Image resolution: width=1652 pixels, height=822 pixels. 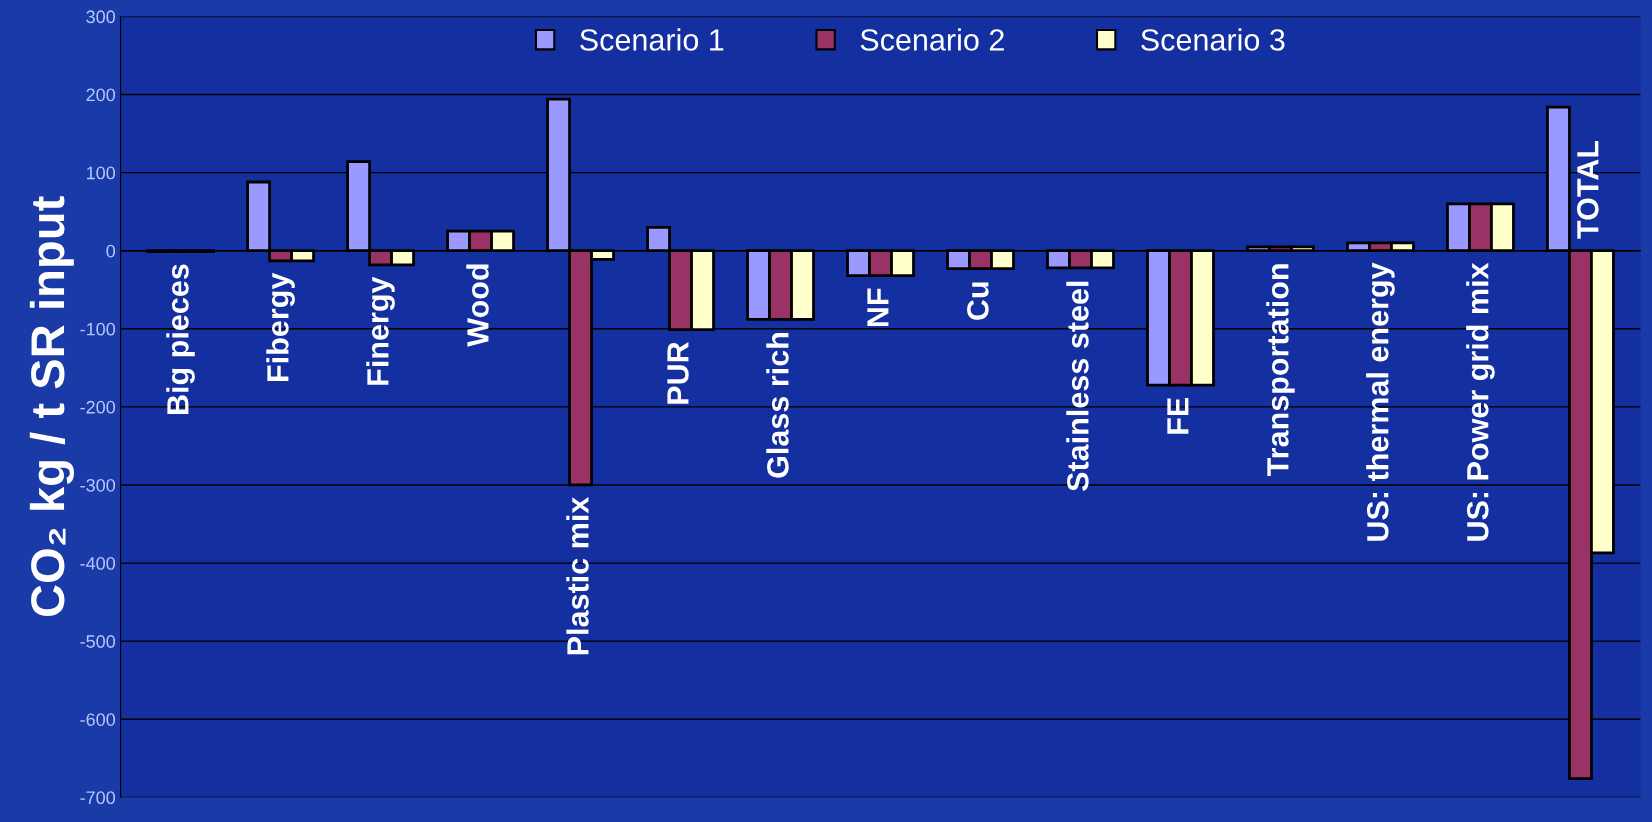 I want to click on x-tick-label: Big pieces, so click(x=180, y=339).